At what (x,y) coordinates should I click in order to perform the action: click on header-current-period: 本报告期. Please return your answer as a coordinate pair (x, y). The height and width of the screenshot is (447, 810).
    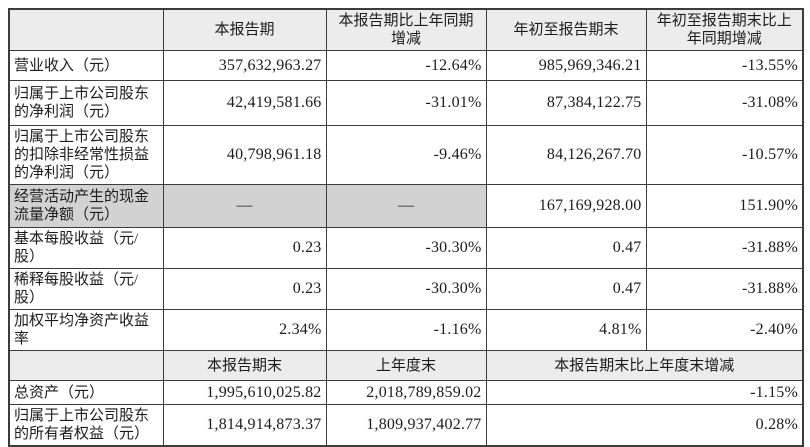
    Looking at the image, I should click on (244, 29).